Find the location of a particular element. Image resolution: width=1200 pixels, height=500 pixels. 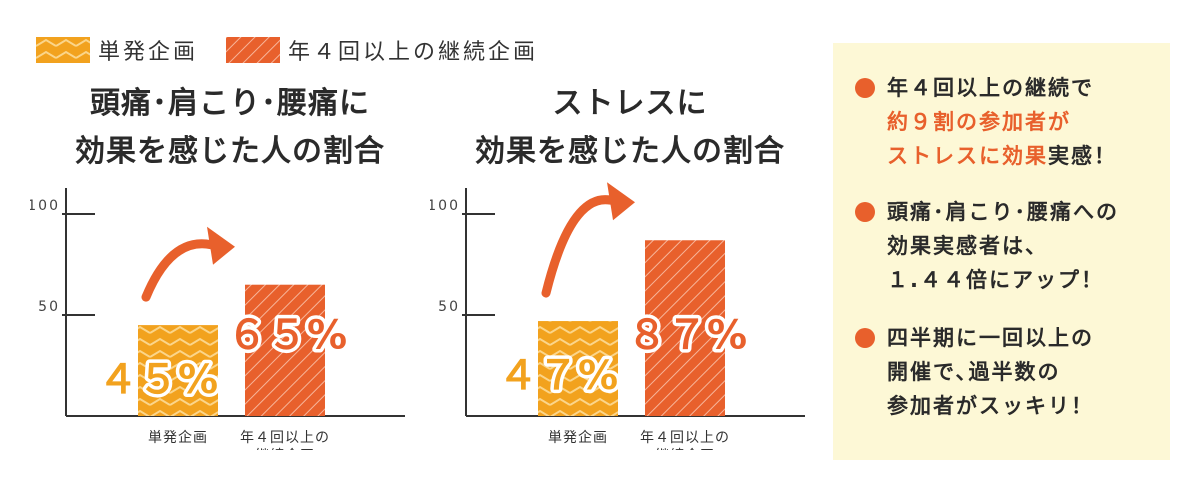

data-label-recurring: ８７% is located at coordinates (687, 335).